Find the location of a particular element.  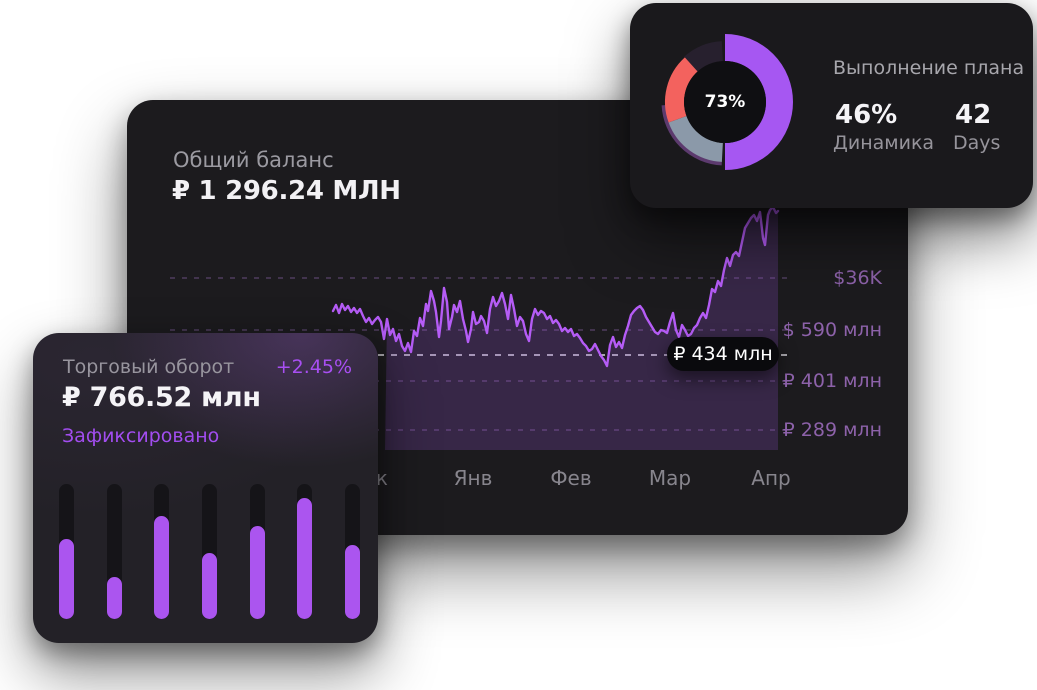

tooltip-text: ₽ 434 млн is located at coordinates (723, 354).